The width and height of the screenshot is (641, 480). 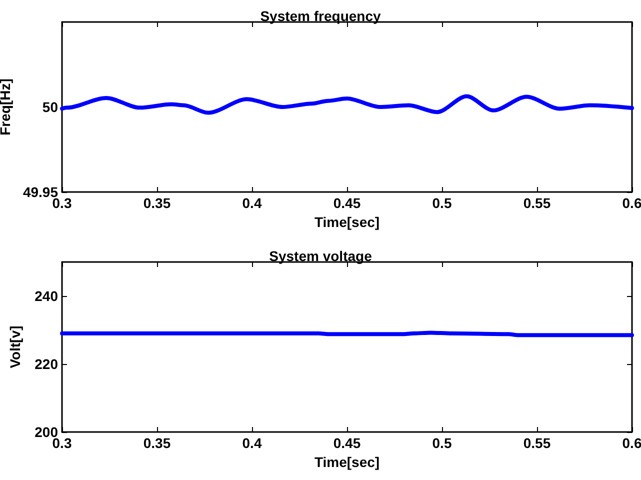 I want to click on y-tick-label: 240, so click(x=46, y=296).